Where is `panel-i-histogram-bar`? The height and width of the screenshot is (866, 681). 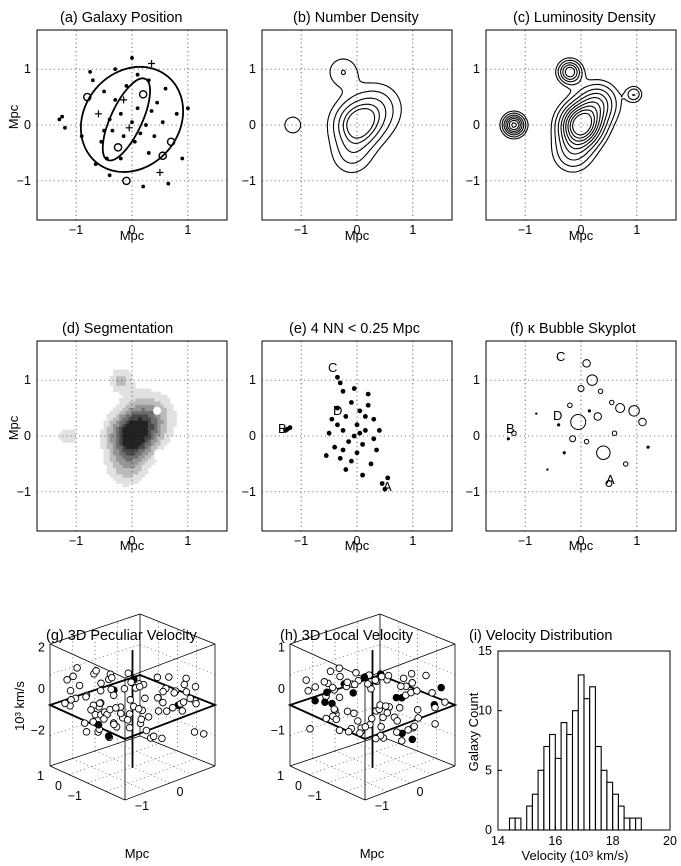 panel-i-histogram-bar is located at coordinates (598, 788).